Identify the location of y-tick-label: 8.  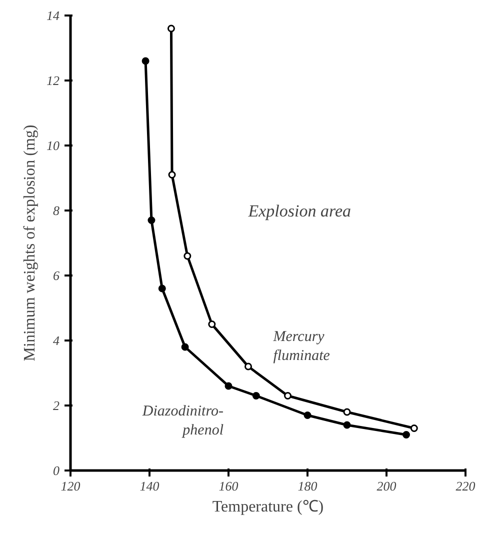
(56, 210).